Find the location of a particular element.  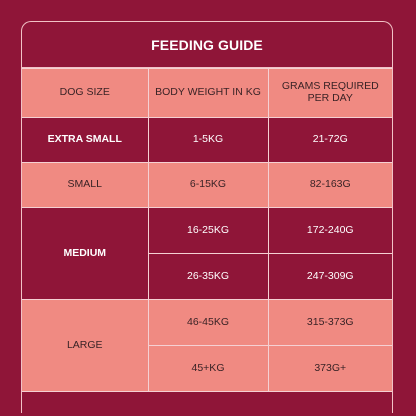

weight-cell: 26-35KG is located at coordinates (208, 276).